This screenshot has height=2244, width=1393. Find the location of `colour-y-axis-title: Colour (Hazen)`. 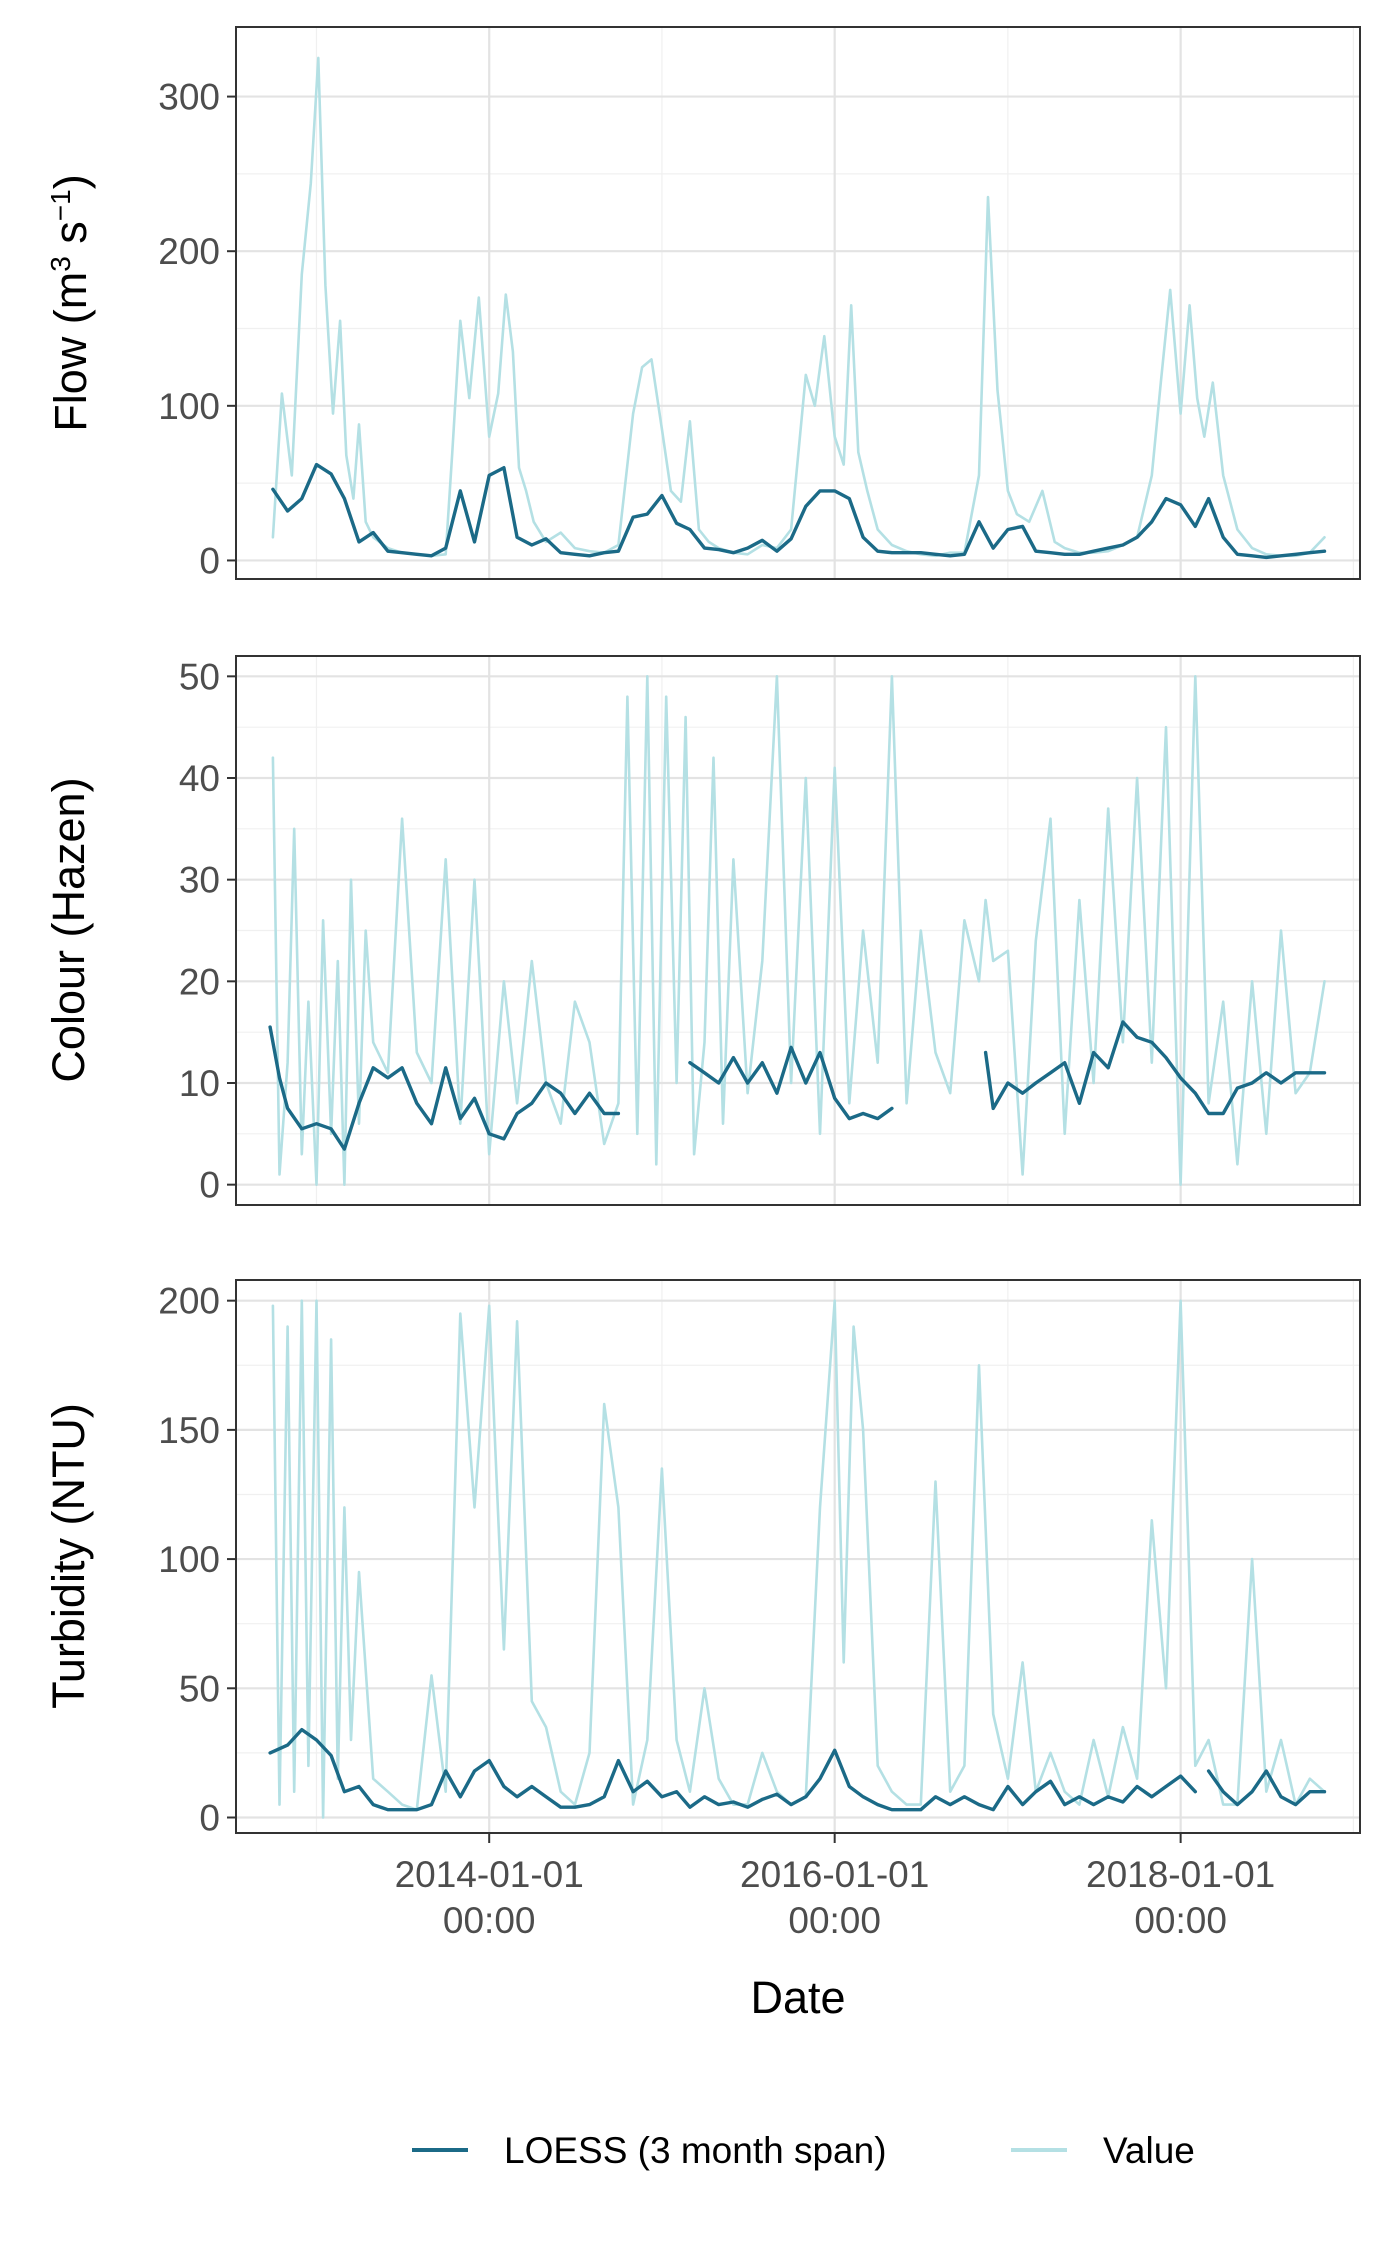

colour-y-axis-title: Colour (Hazen) is located at coordinates (68, 929).